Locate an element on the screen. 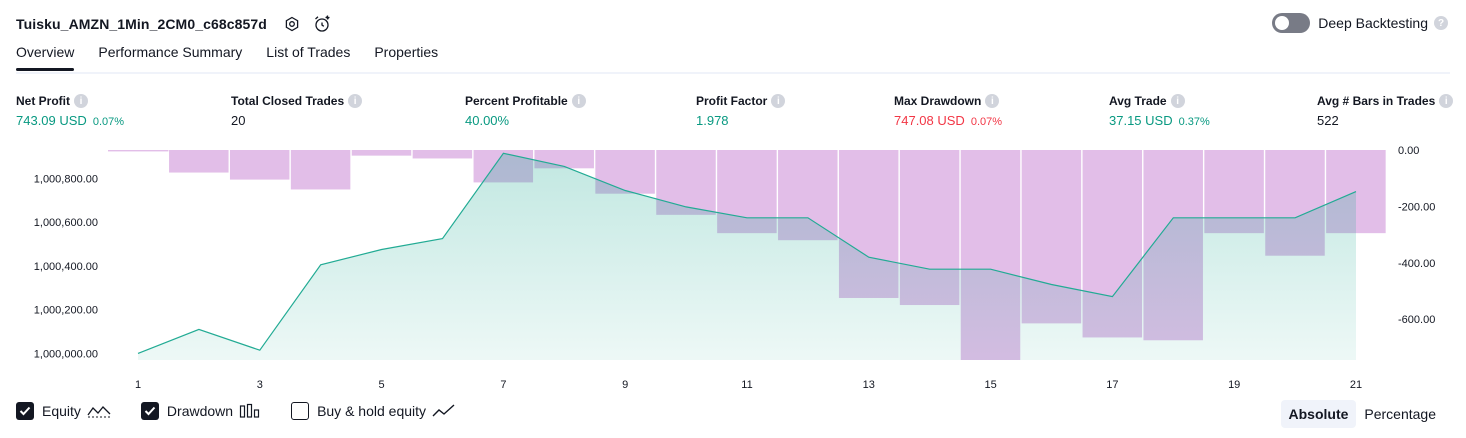  legend-label: Equity is located at coordinates (61, 411).